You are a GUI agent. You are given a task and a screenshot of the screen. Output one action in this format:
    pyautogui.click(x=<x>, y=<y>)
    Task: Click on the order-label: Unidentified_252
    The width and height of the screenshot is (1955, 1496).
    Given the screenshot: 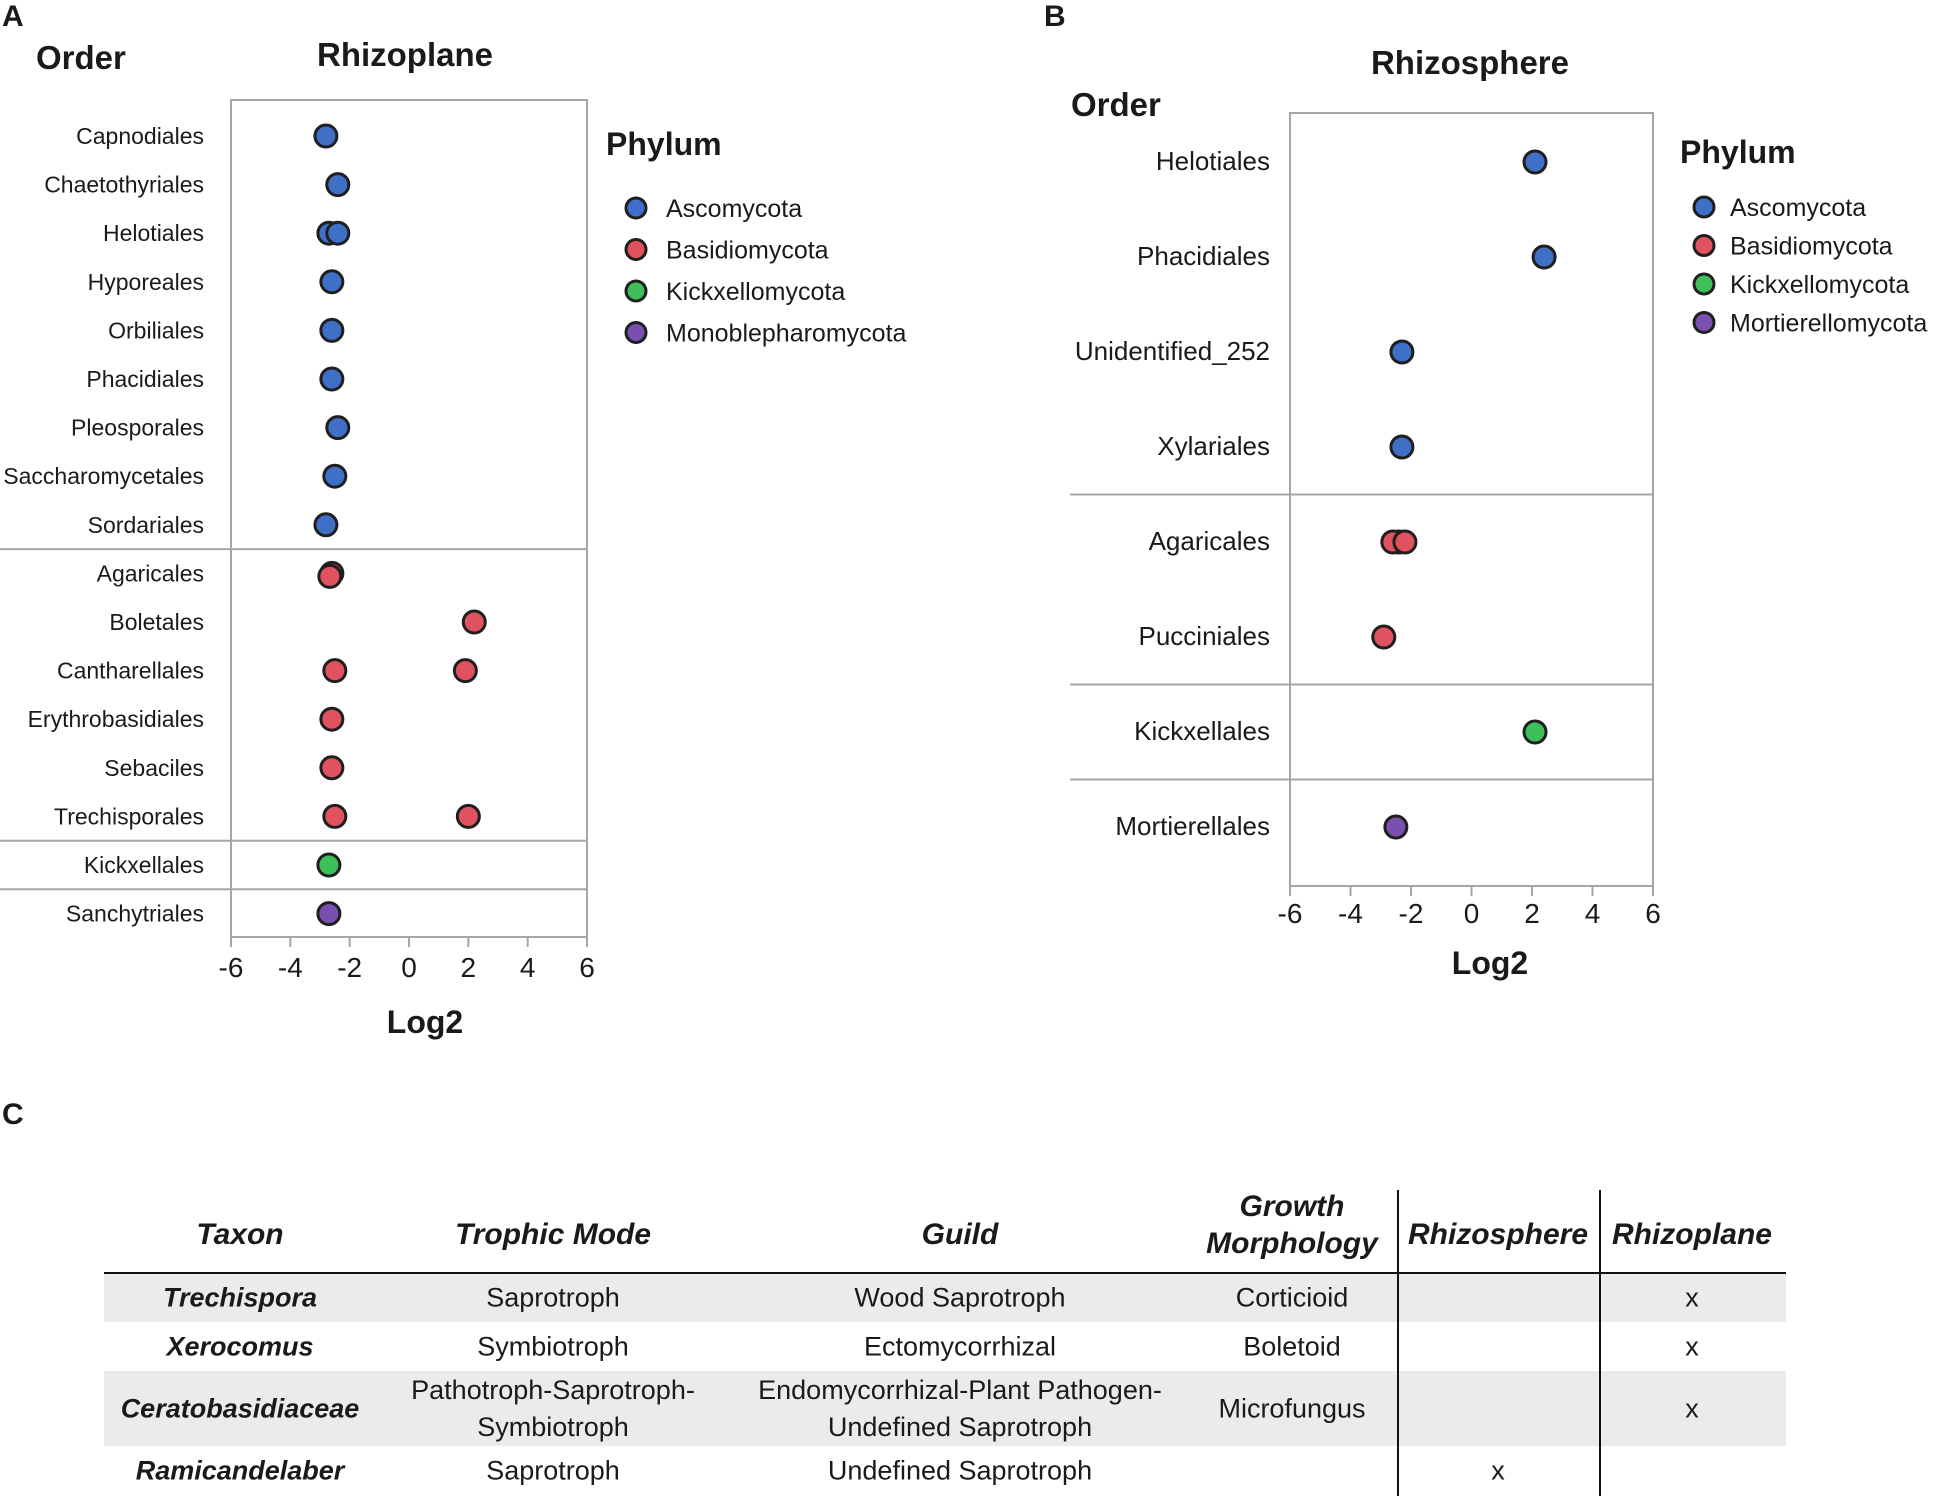 What is the action you would take?
    pyautogui.click(x=1172, y=351)
    